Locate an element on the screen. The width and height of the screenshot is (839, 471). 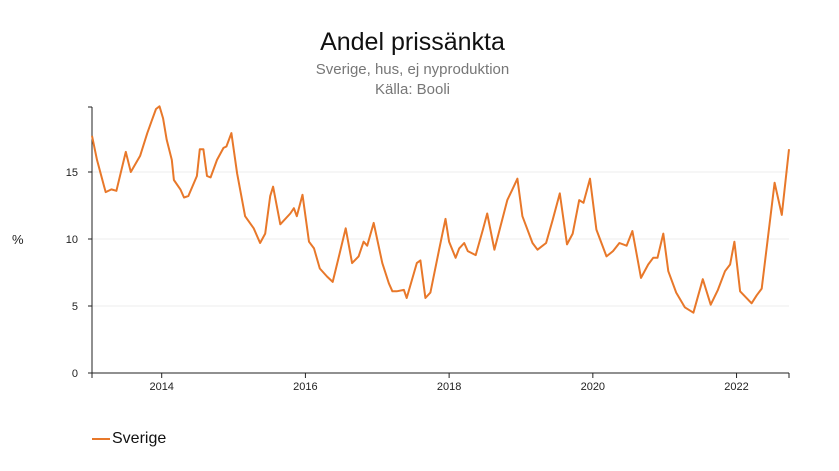
chart-title: Andel prissänkta is located at coordinates (412, 42).